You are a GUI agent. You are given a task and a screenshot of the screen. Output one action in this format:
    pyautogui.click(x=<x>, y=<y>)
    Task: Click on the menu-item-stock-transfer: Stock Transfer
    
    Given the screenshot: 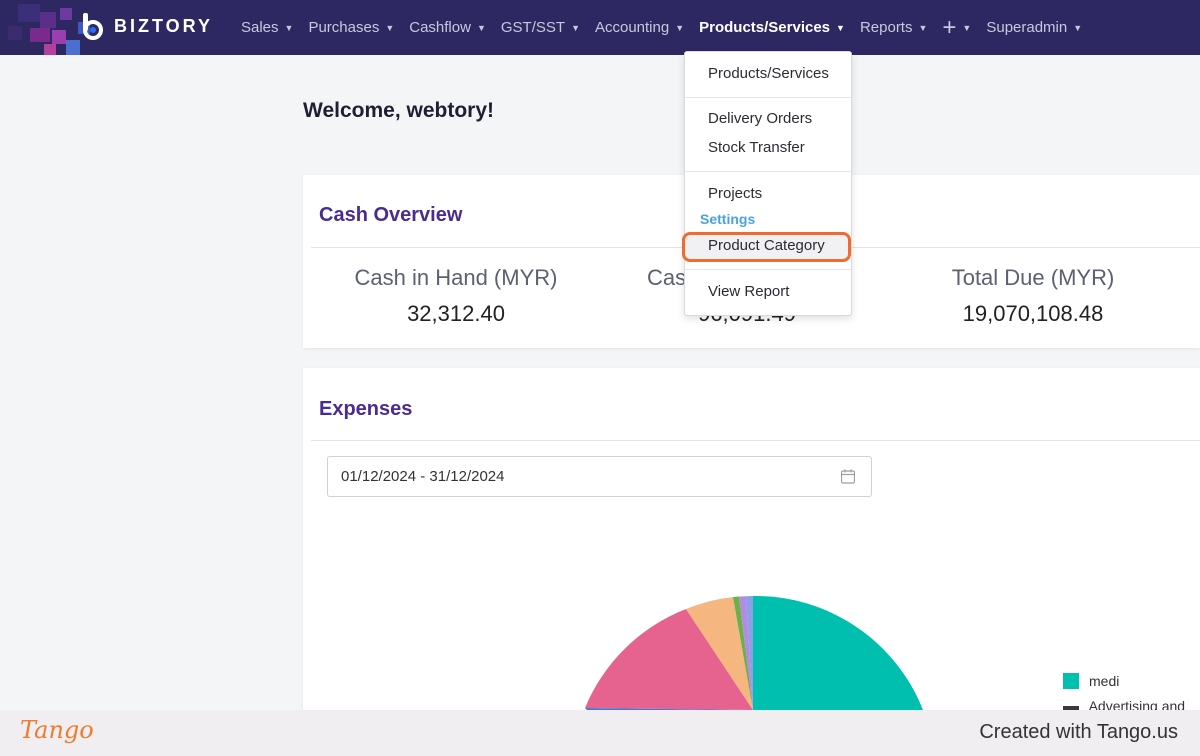 What is the action you would take?
    pyautogui.click(x=756, y=147)
    